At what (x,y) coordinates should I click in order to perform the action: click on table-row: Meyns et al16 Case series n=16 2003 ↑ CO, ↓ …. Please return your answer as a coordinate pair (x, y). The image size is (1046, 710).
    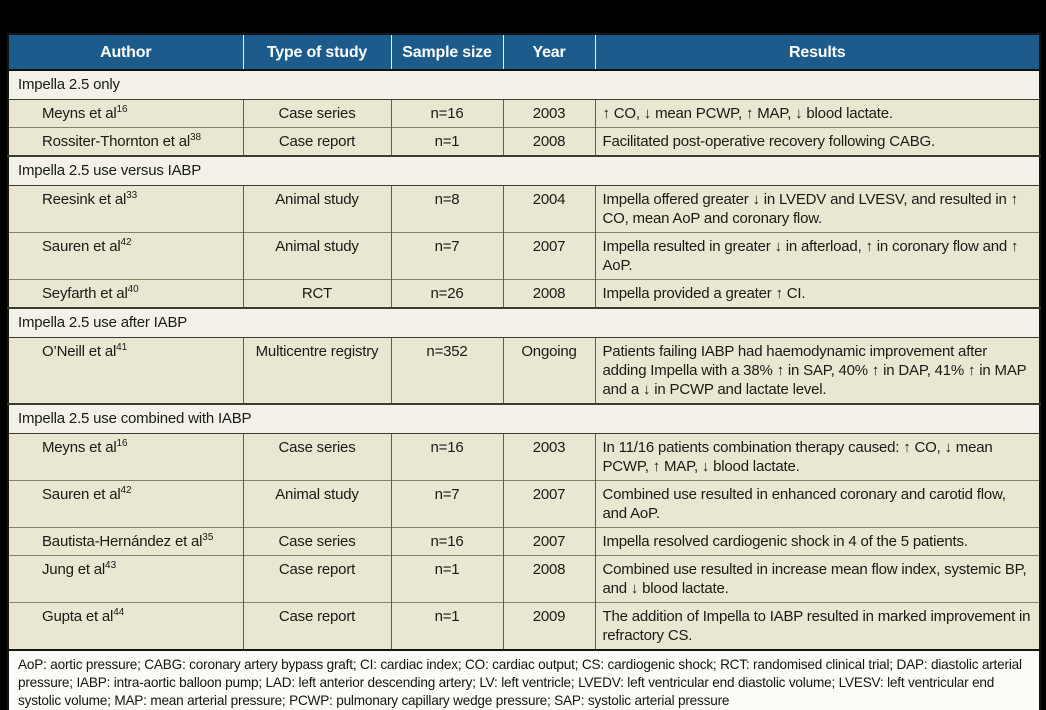
    Looking at the image, I should click on (524, 113).